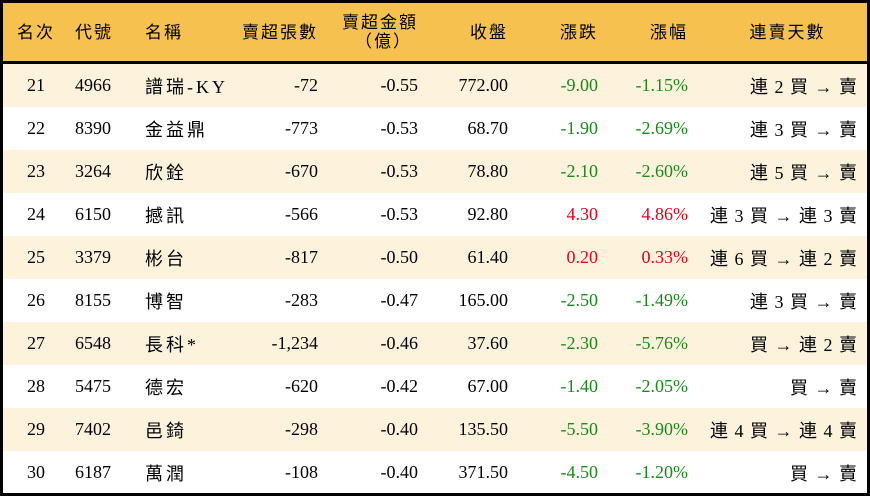 The height and width of the screenshot is (496, 870). What do you see at coordinates (777, 257) in the screenshot?
I see `streak-cell: 連 6 買 → 連 2 賣` at bounding box center [777, 257].